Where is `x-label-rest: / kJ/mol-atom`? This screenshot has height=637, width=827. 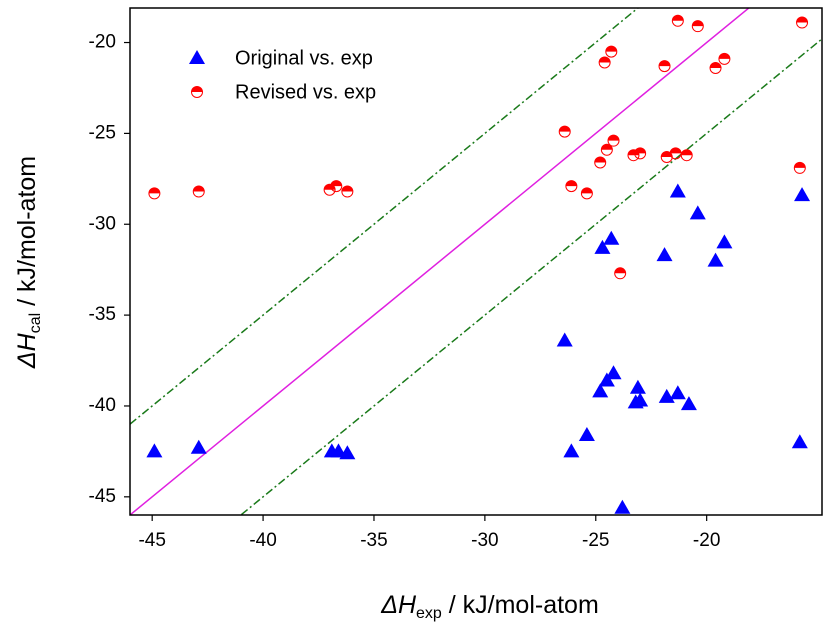
x-label-rest: / kJ/mol-atom is located at coordinates (520, 605).